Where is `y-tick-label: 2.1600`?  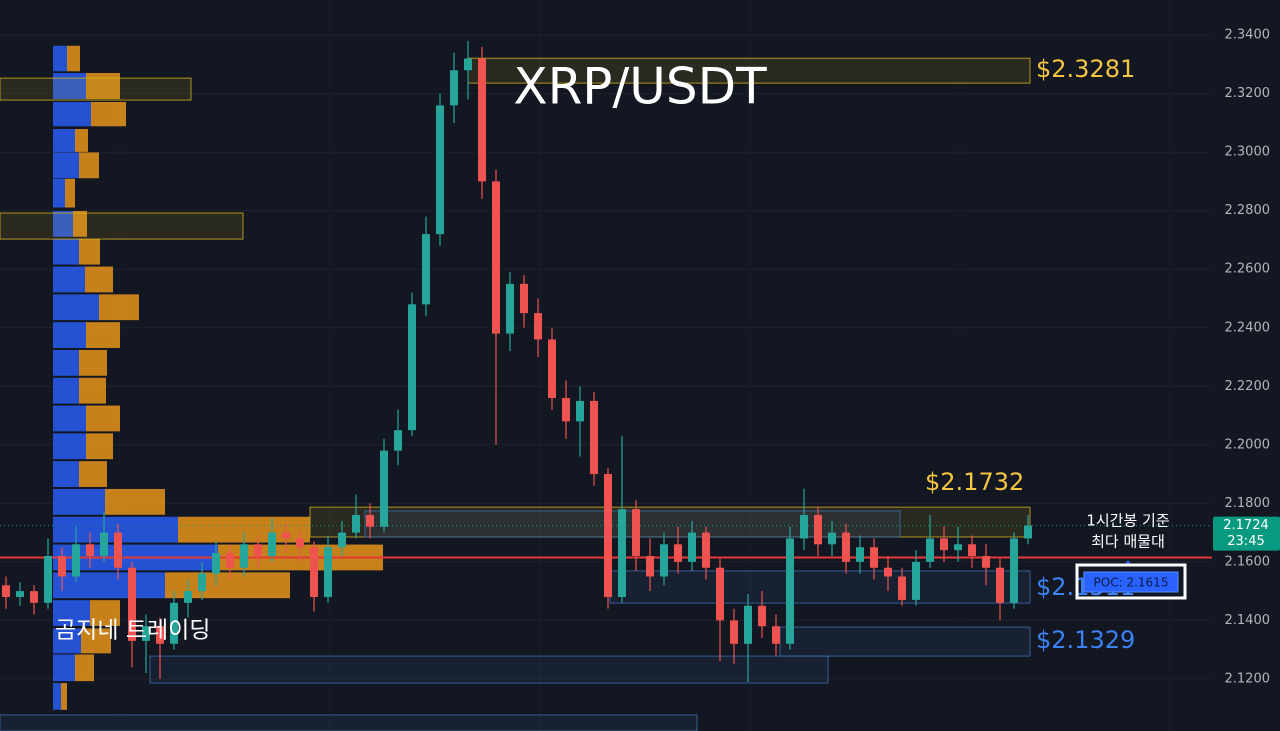
y-tick-label: 2.1600 is located at coordinates (1248, 561).